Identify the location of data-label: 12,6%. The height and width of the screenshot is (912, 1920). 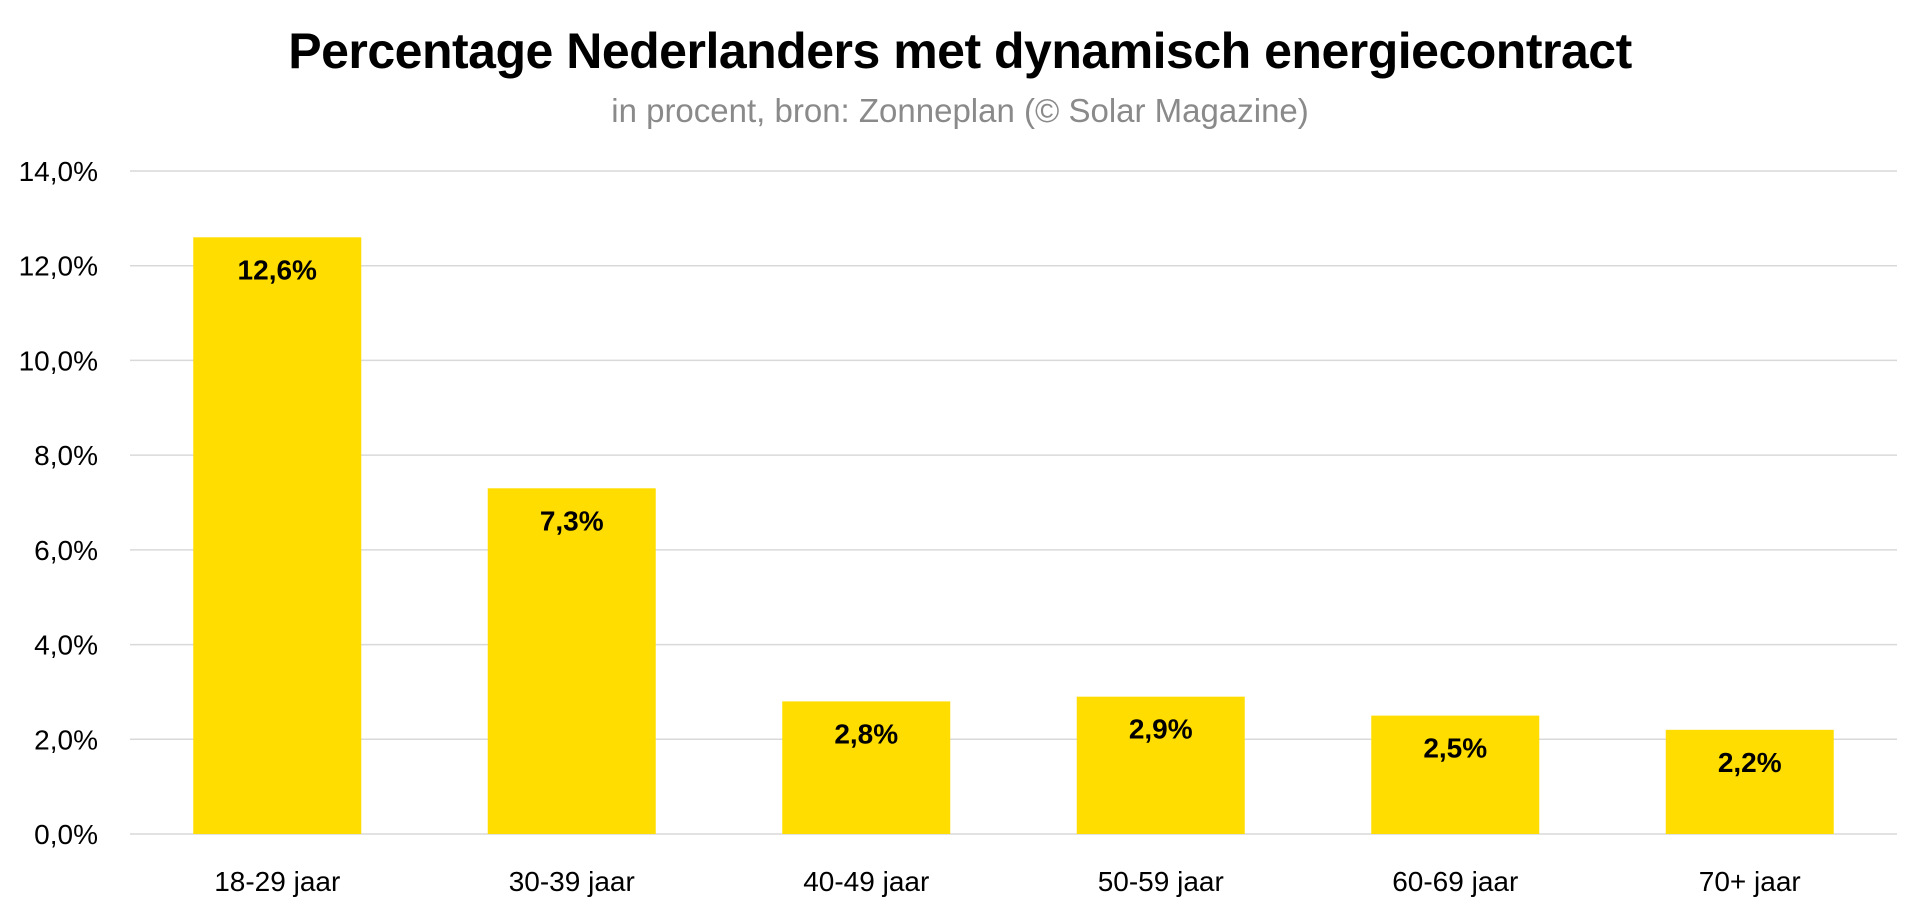
(277, 269).